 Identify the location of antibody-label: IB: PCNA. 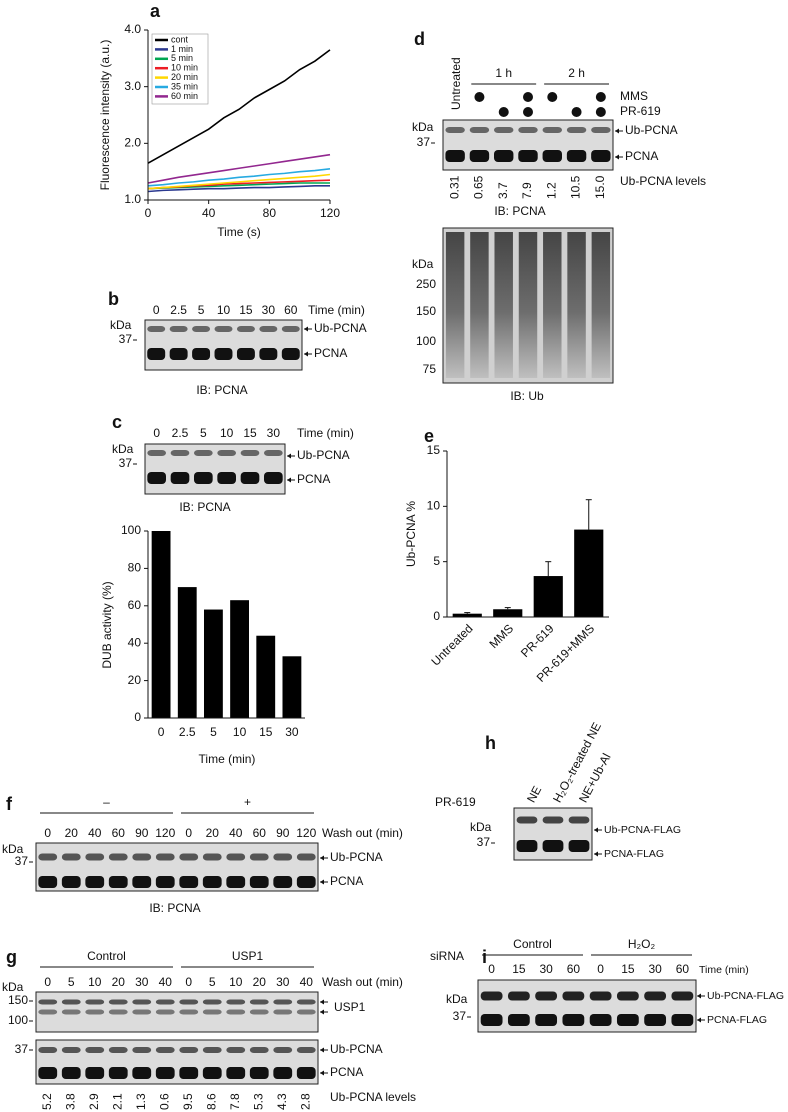
(519, 211).